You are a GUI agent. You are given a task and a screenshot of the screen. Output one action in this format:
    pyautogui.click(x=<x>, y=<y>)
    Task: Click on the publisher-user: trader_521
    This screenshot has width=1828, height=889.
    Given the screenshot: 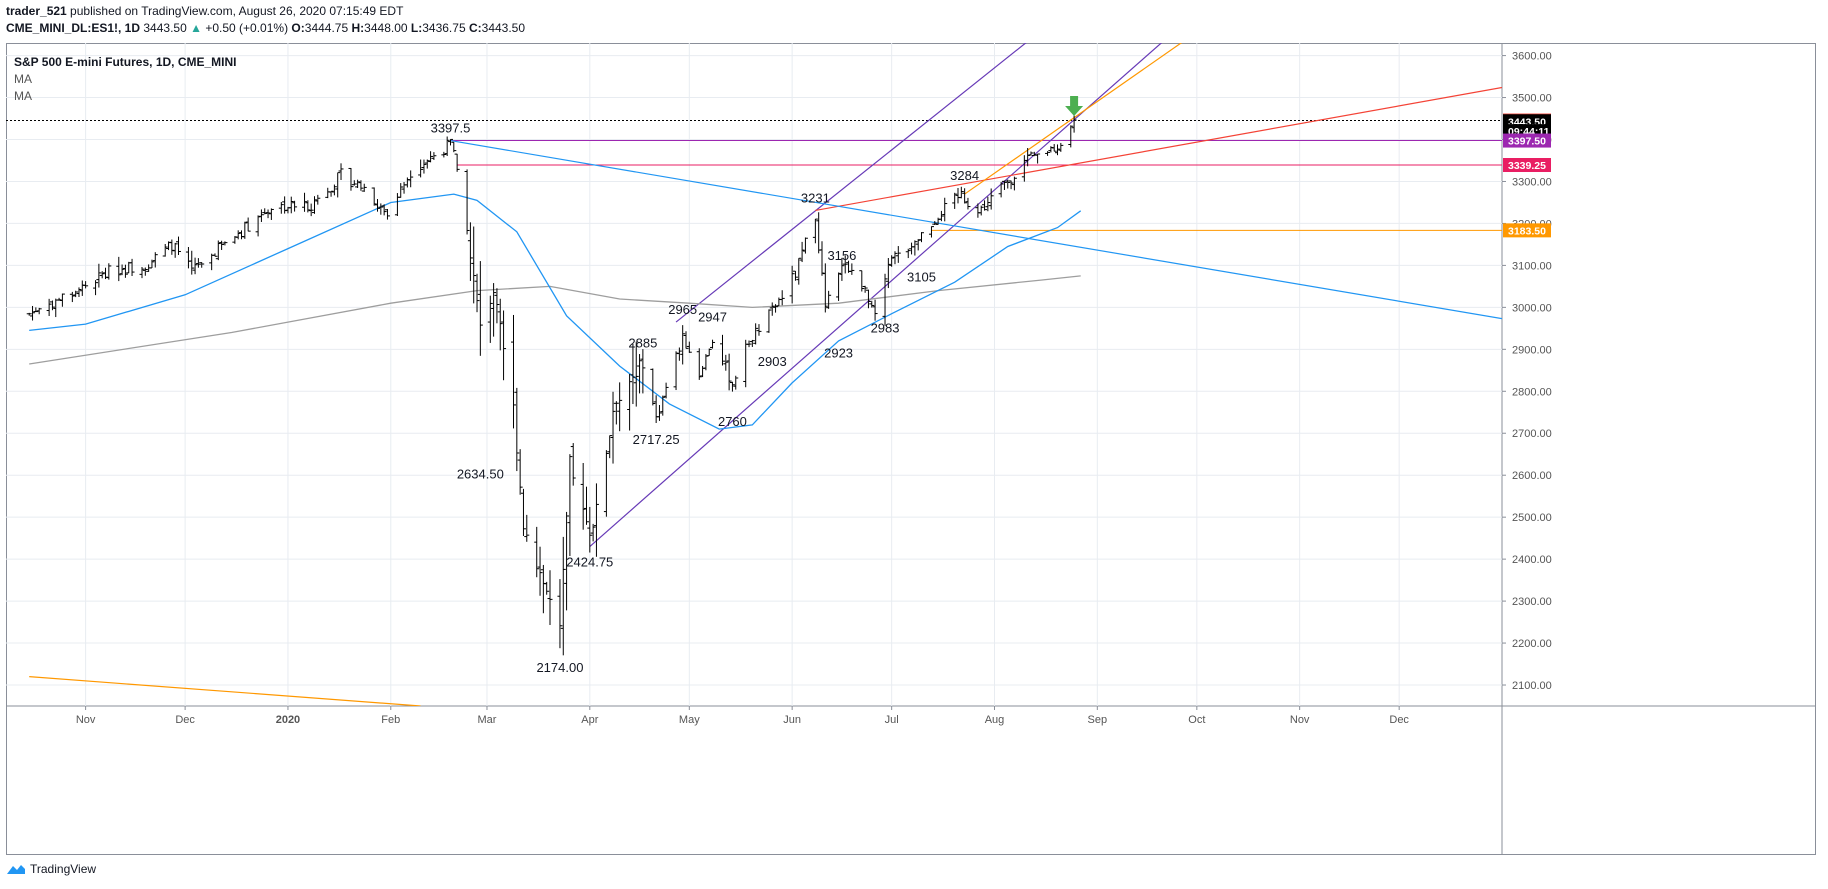 What is the action you would take?
    pyautogui.click(x=36, y=11)
    